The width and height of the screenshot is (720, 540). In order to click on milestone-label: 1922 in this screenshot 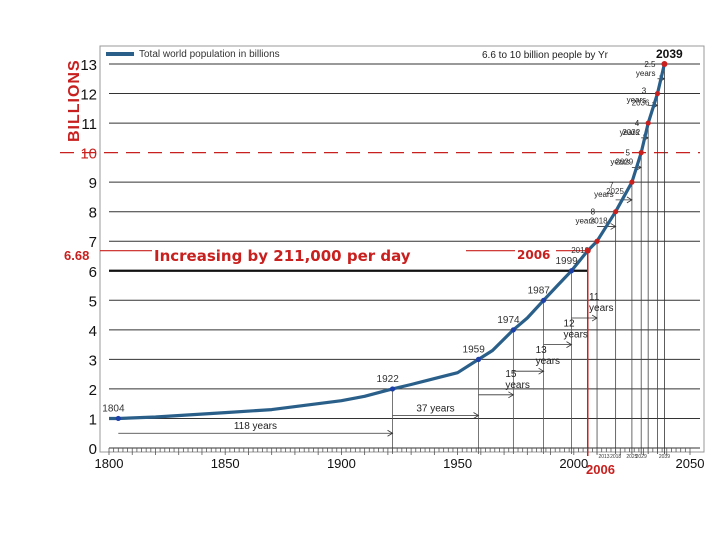, I will do `click(388, 379)`.